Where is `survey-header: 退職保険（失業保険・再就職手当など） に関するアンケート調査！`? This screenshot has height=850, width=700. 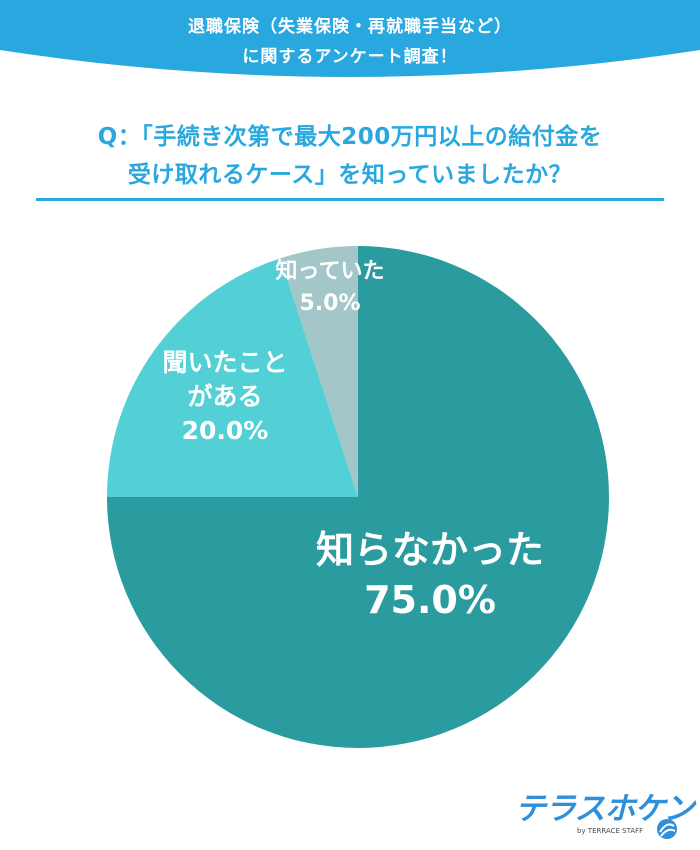 survey-header: 退職保険（失業保険・再就職手当など） に関するアンケート調査！ is located at coordinates (350, 41).